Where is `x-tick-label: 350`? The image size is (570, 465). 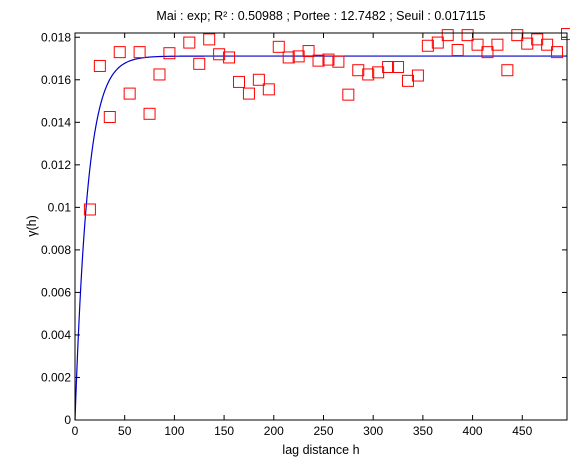 x-tick-label: 350 is located at coordinates (423, 431).